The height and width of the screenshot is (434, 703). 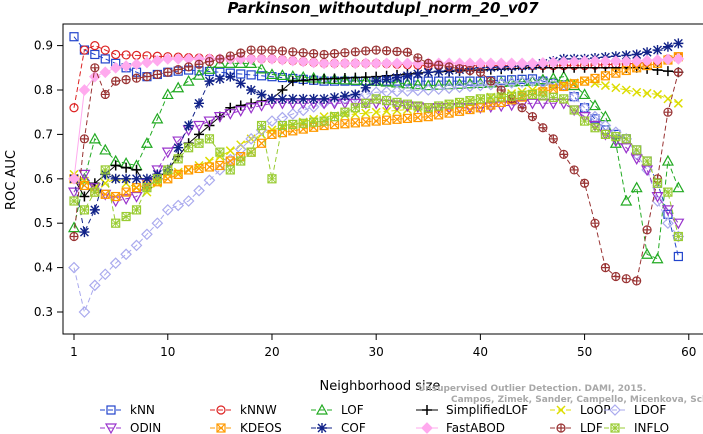 What do you see at coordinates (591, 427) in the screenshot?
I see `legend-label: LDF` at bounding box center [591, 427].